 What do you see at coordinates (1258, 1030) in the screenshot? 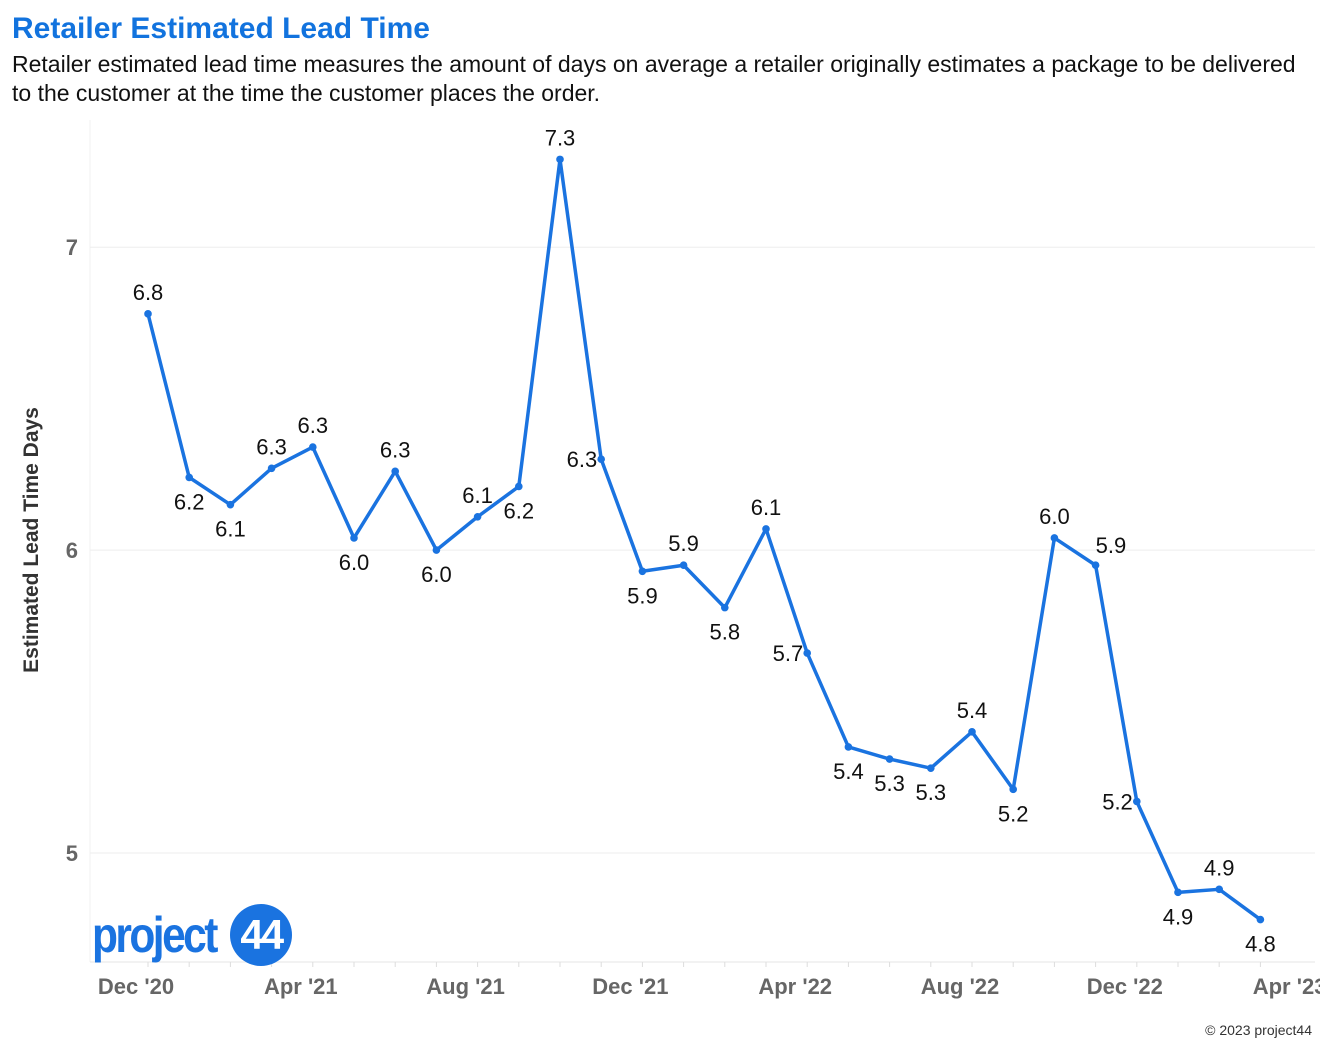
I see `copyright-notice: © 2023 project44` at bounding box center [1258, 1030].